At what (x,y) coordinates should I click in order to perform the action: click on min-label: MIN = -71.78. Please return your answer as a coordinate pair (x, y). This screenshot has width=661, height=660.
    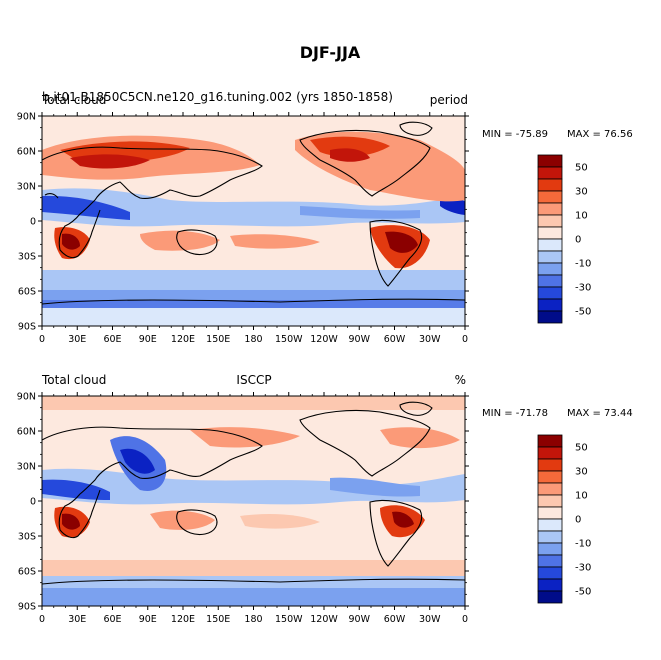
    Looking at the image, I should click on (515, 413).